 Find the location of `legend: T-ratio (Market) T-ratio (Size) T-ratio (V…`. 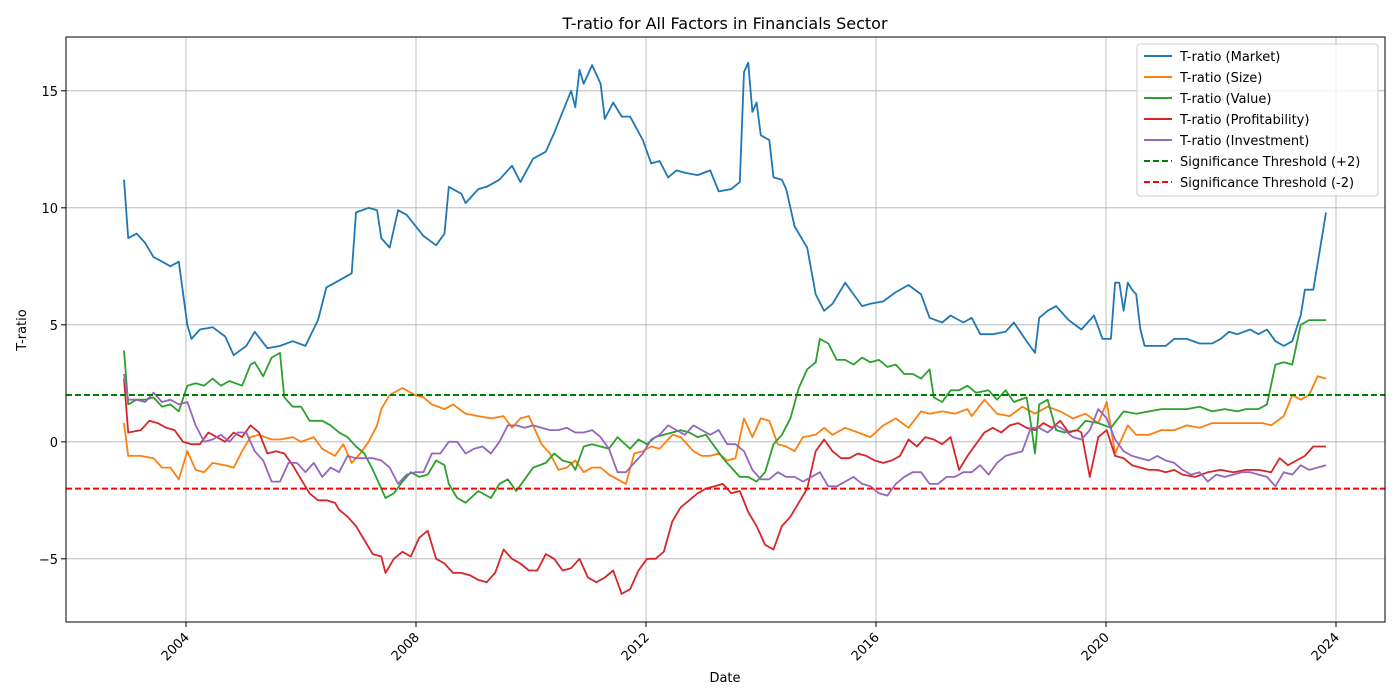

legend: T-ratio (Market) T-ratio (Size) T-ratio (V… is located at coordinates (1257, 120).